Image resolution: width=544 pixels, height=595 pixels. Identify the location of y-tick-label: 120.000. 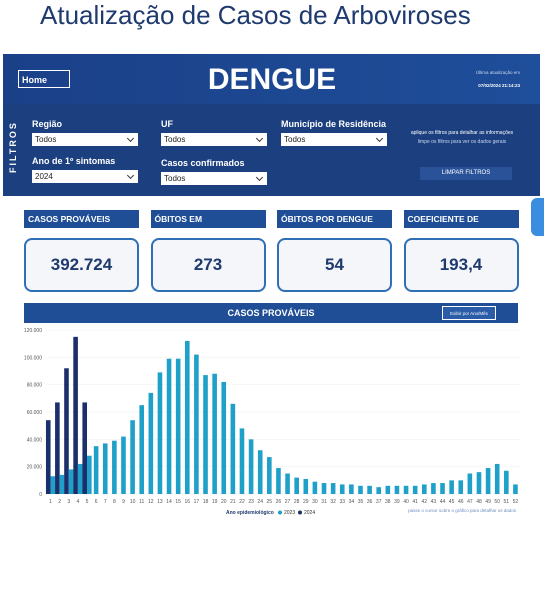
(33, 331).